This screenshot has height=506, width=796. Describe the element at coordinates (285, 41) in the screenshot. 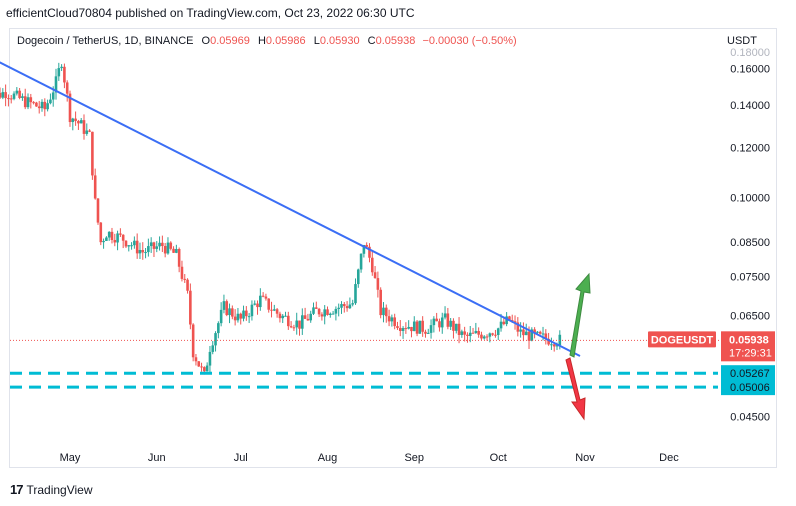

I see `high-value: 0.05986` at that location.